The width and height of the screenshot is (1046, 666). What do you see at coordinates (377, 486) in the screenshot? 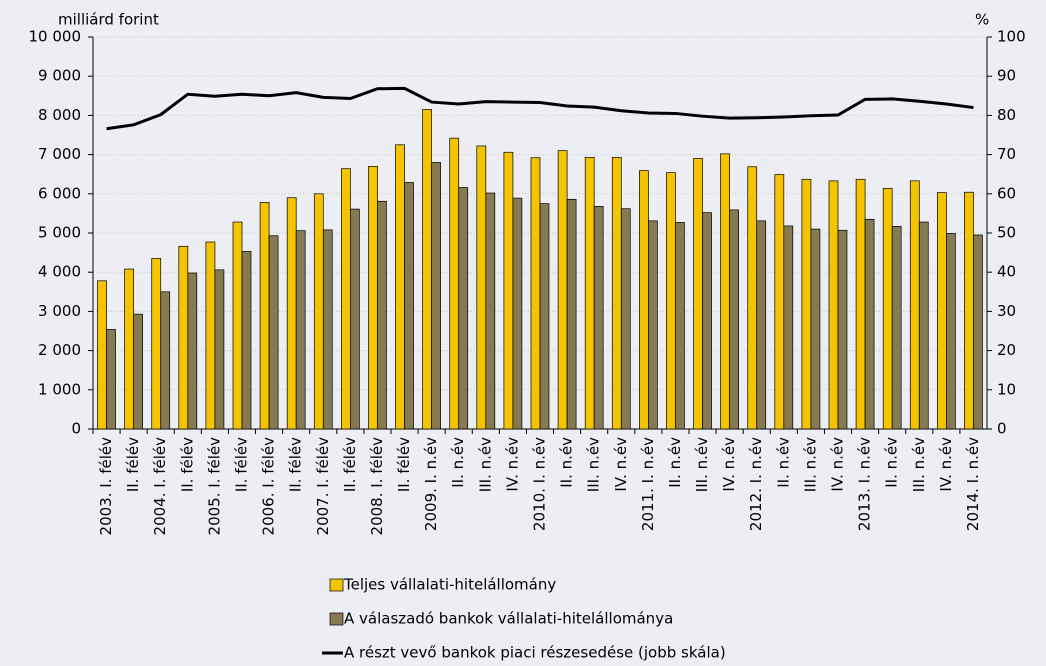
I see `x-tick-label: 2008. I. félév` at bounding box center [377, 486].